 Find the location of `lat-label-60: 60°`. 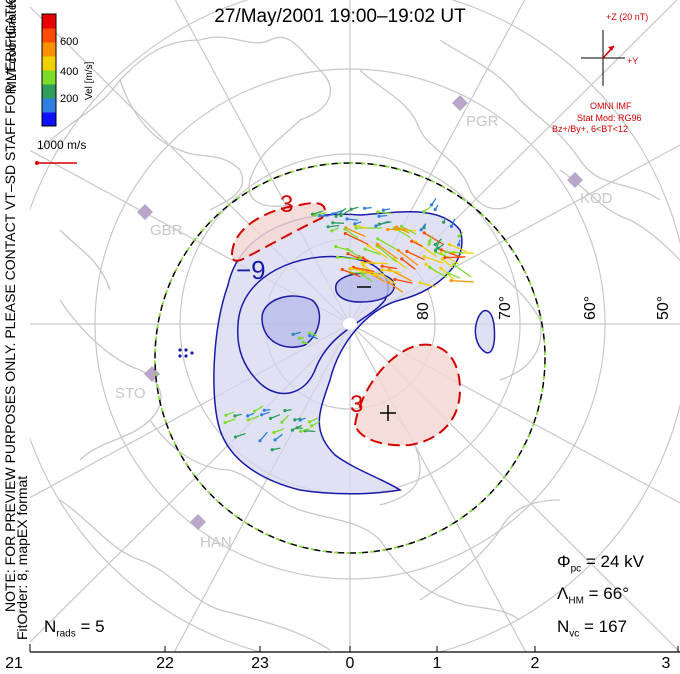

lat-label-60: 60° is located at coordinates (590, 308).